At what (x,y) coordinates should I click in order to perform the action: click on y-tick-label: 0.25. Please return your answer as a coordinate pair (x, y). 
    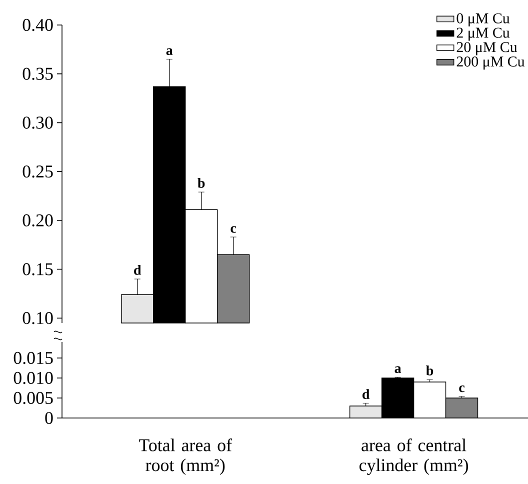
    Looking at the image, I should click on (37, 171).